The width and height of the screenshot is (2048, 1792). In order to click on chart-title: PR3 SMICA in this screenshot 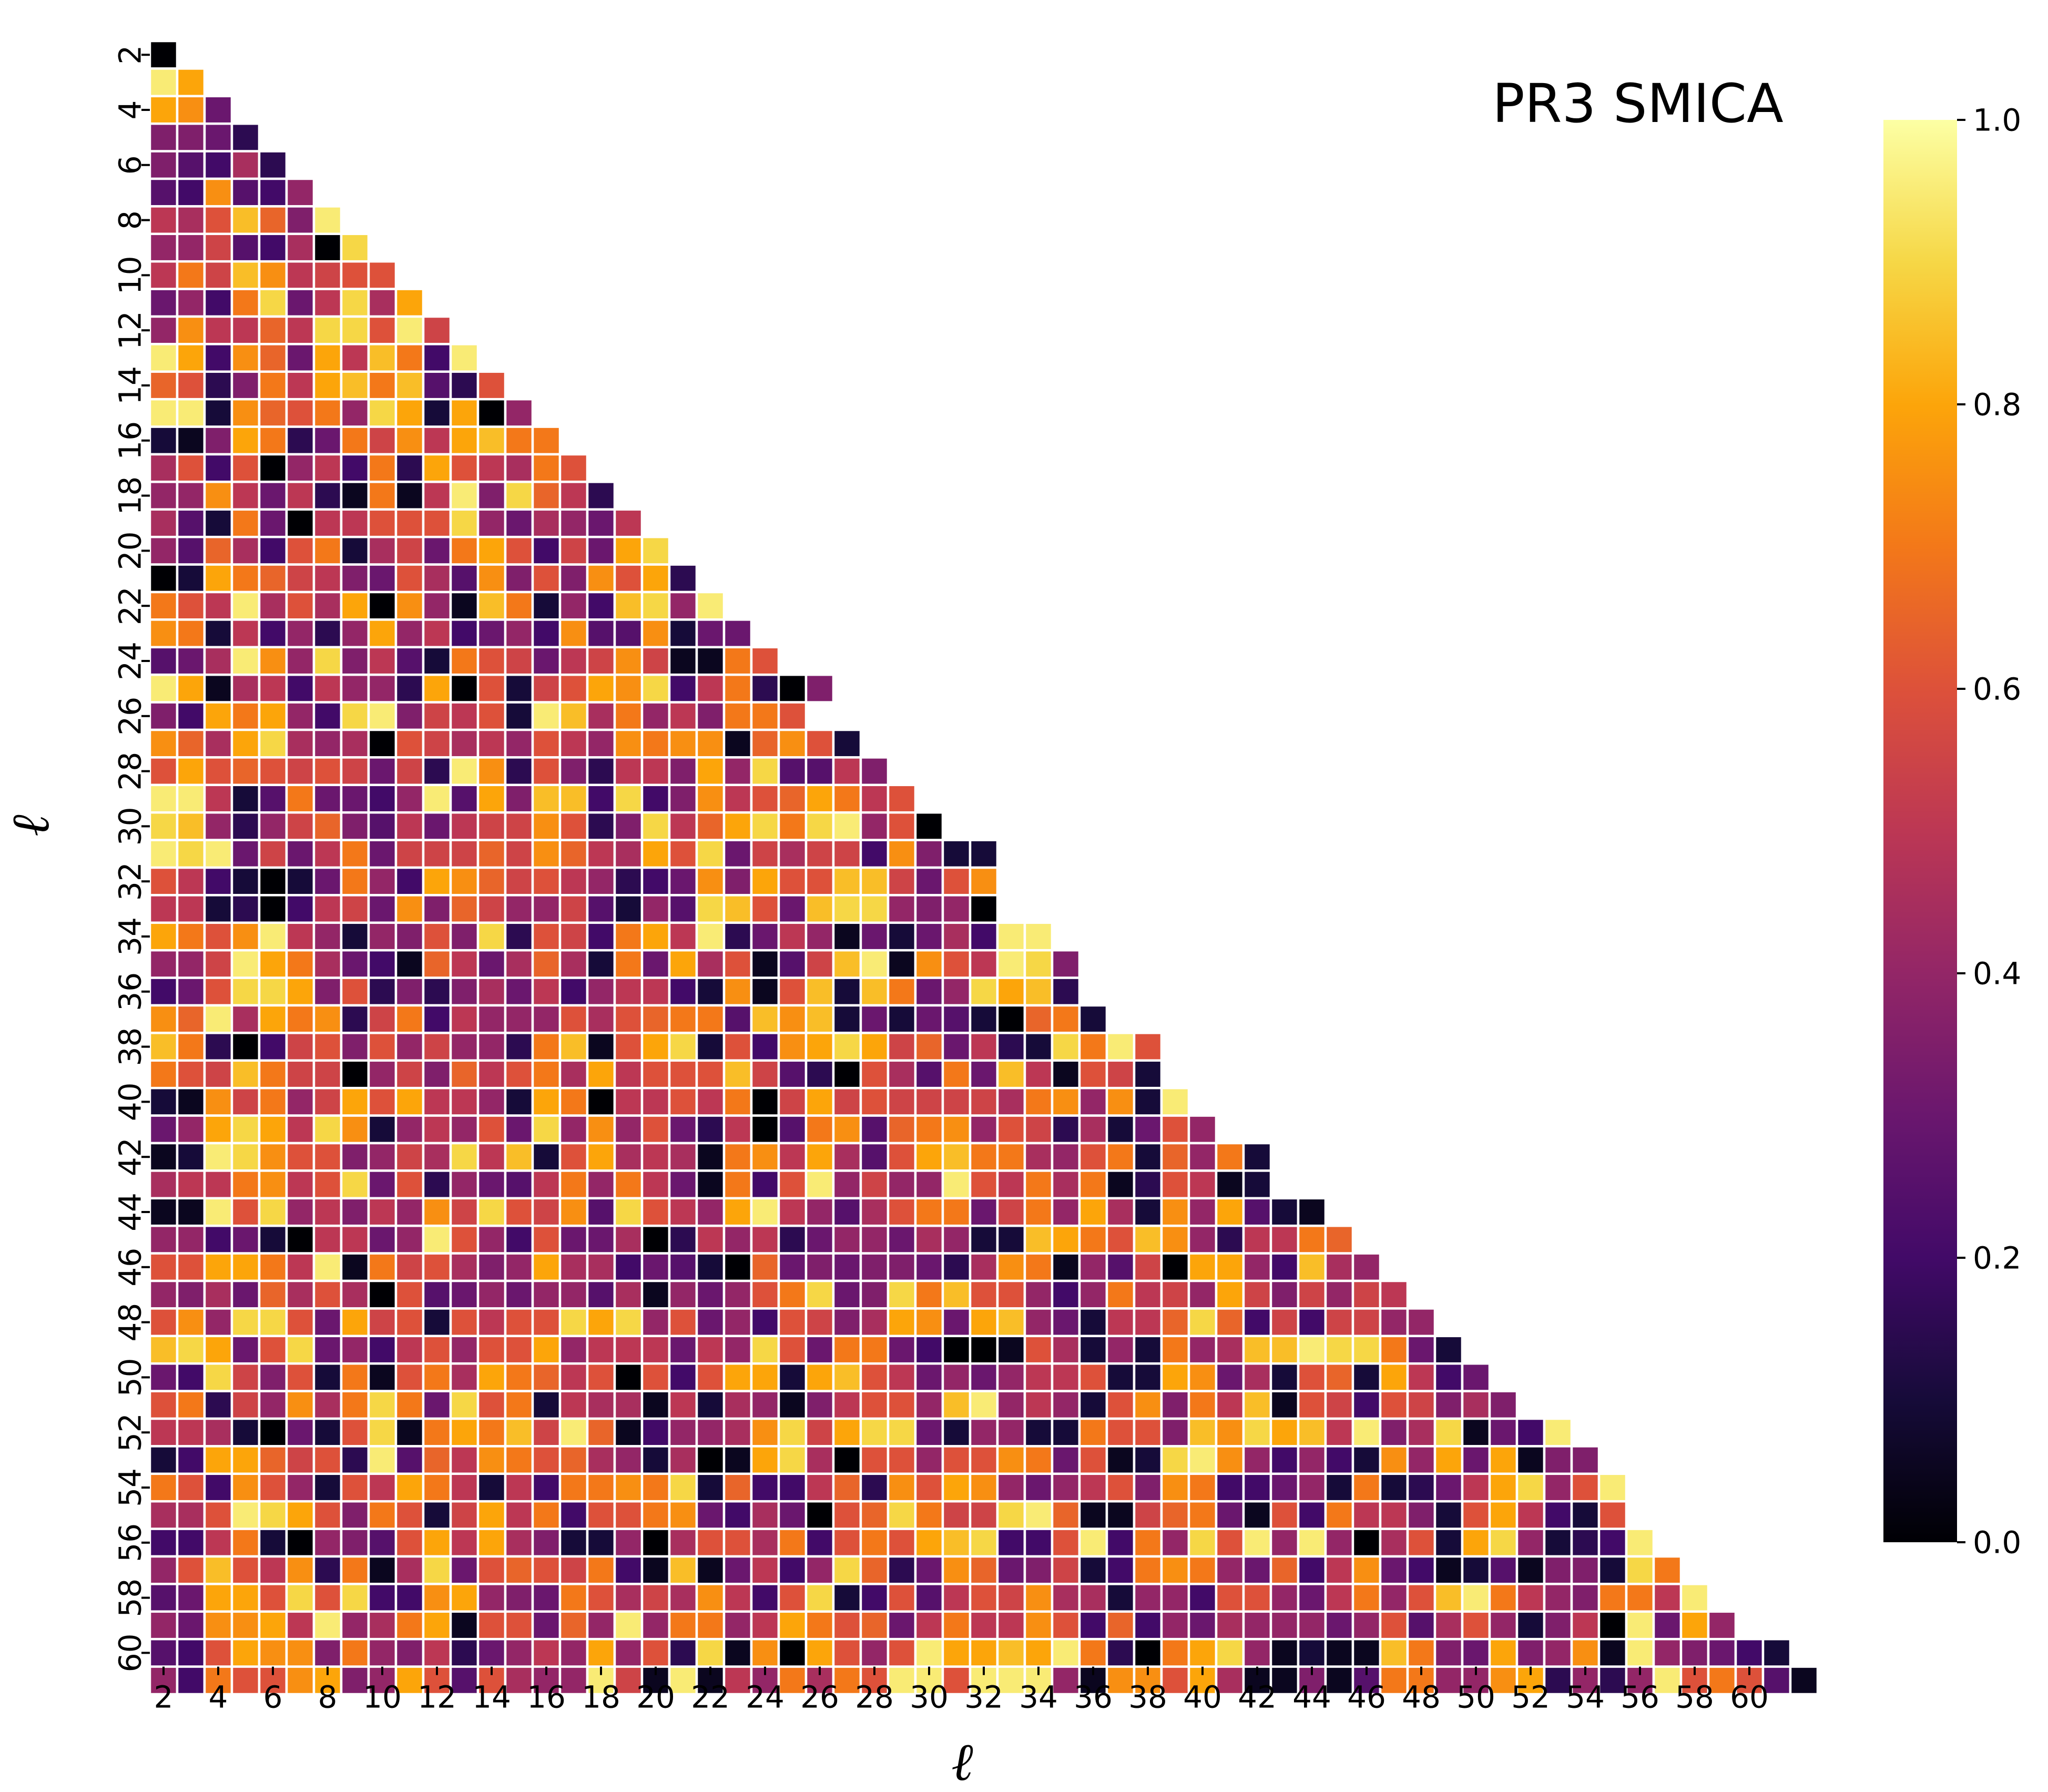, I will do `click(1638, 104)`.